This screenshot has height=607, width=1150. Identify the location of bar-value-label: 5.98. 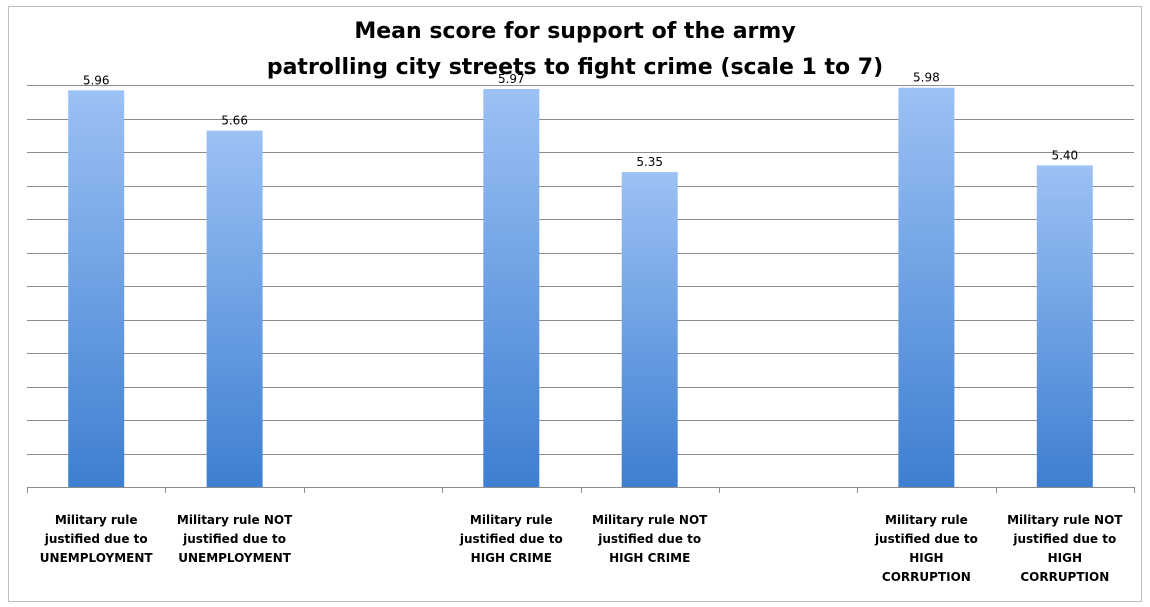
(926, 78).